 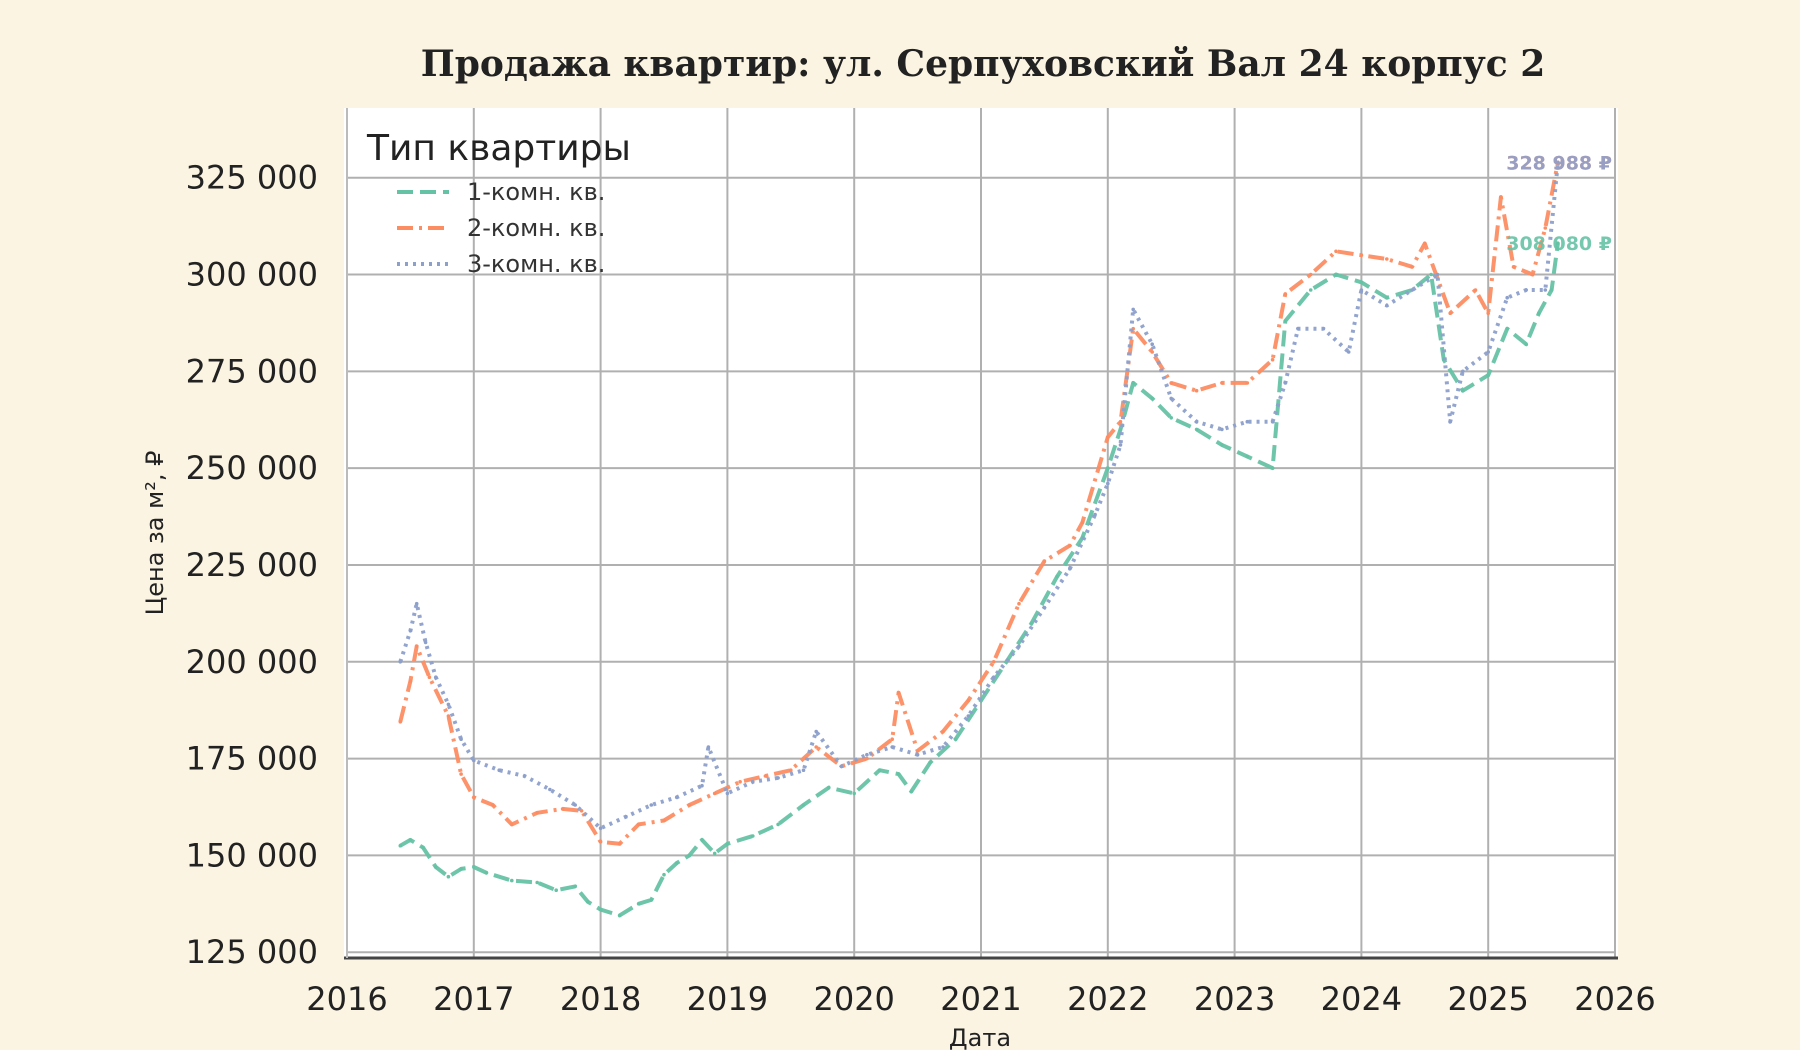 What do you see at coordinates (252, 855) in the screenshot?
I see `y-tick-label: 150 000` at bounding box center [252, 855].